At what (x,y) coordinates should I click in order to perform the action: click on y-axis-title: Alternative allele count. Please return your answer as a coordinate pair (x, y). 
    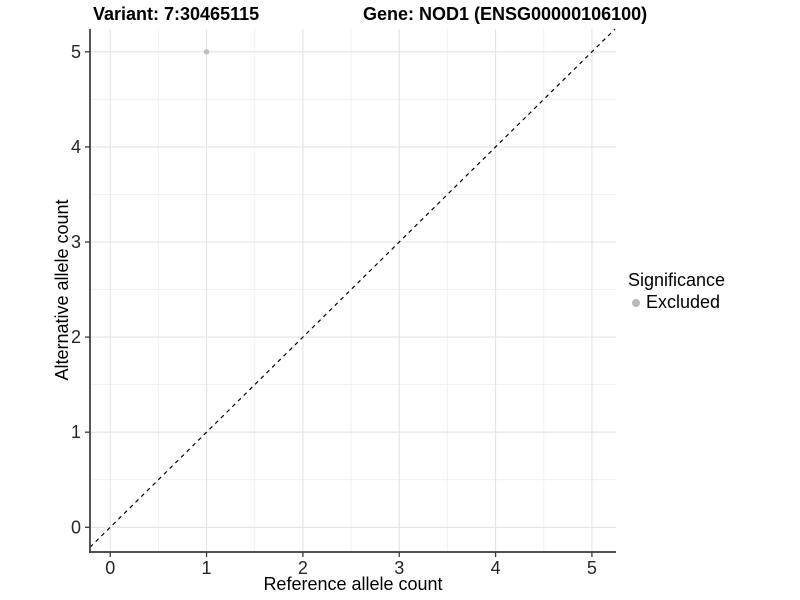
    Looking at the image, I should click on (62, 289).